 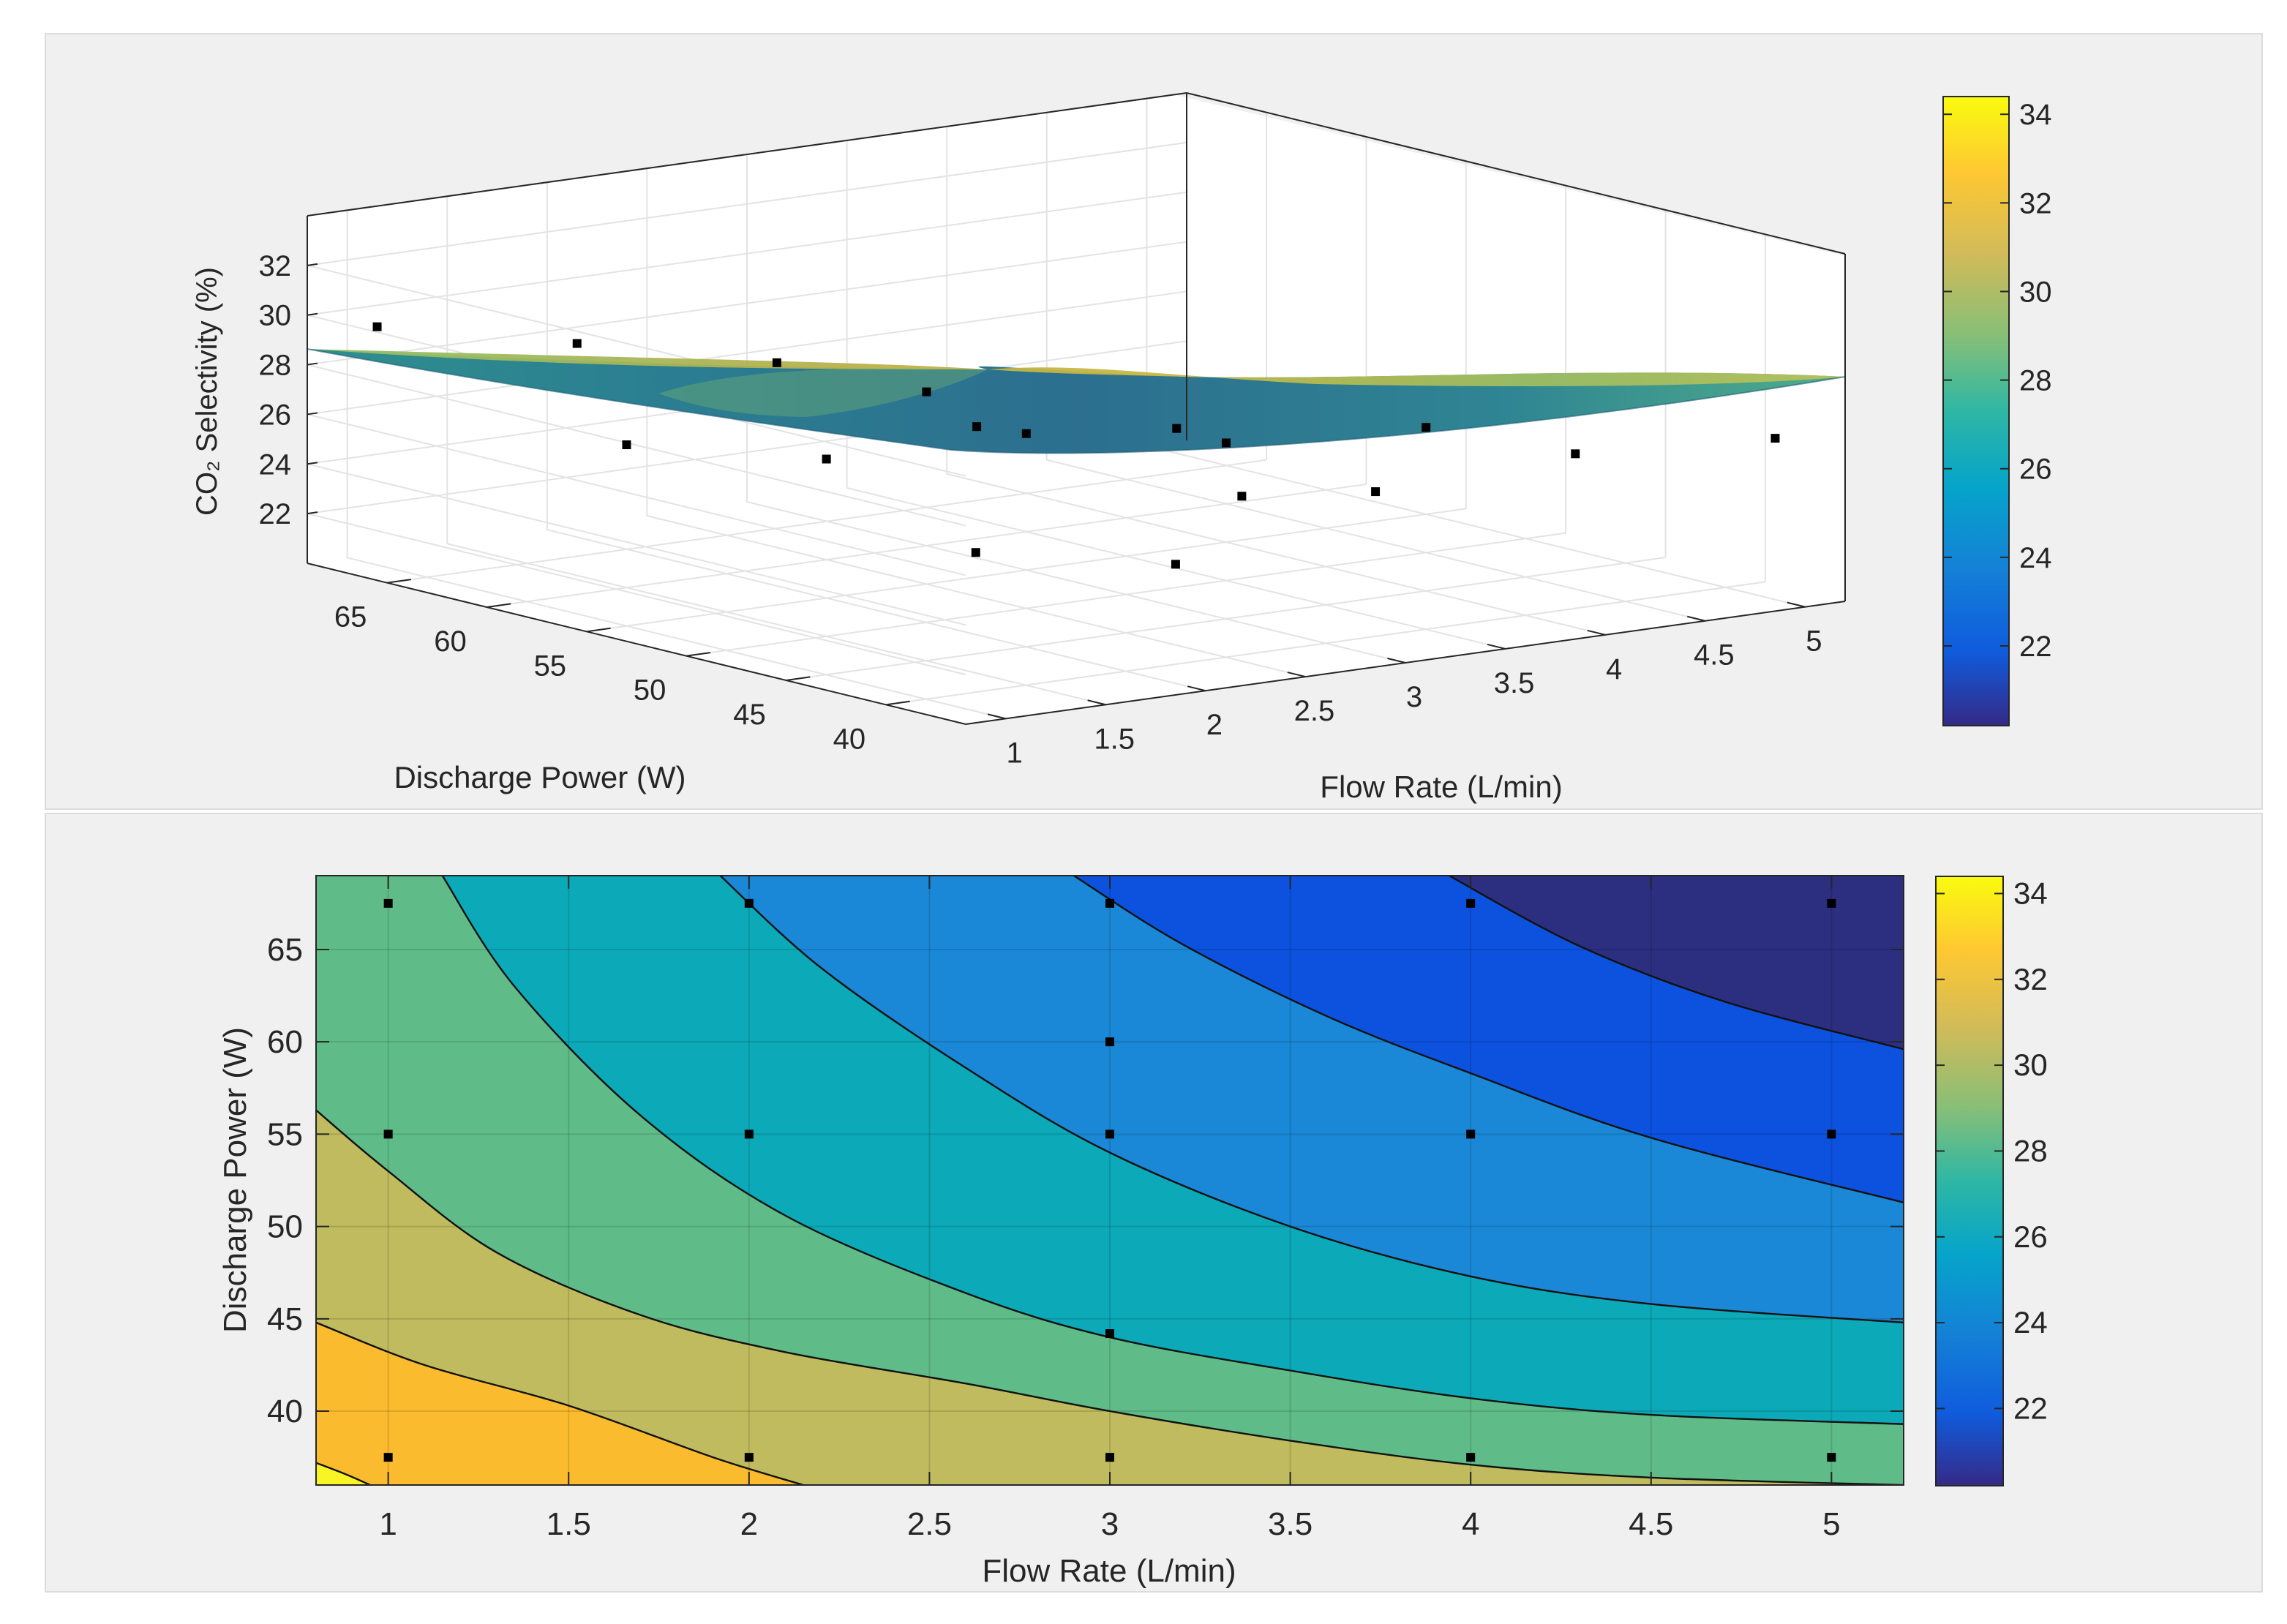 I want to click on tick-label-x: 1.5, so click(x=569, y=1524).